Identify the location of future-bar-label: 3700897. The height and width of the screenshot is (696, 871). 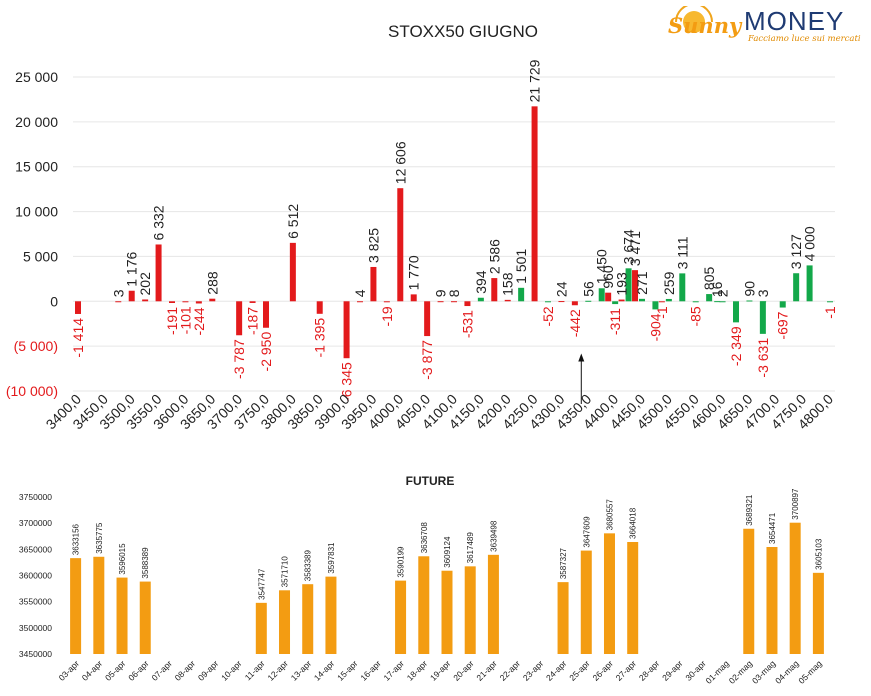
(795, 504).